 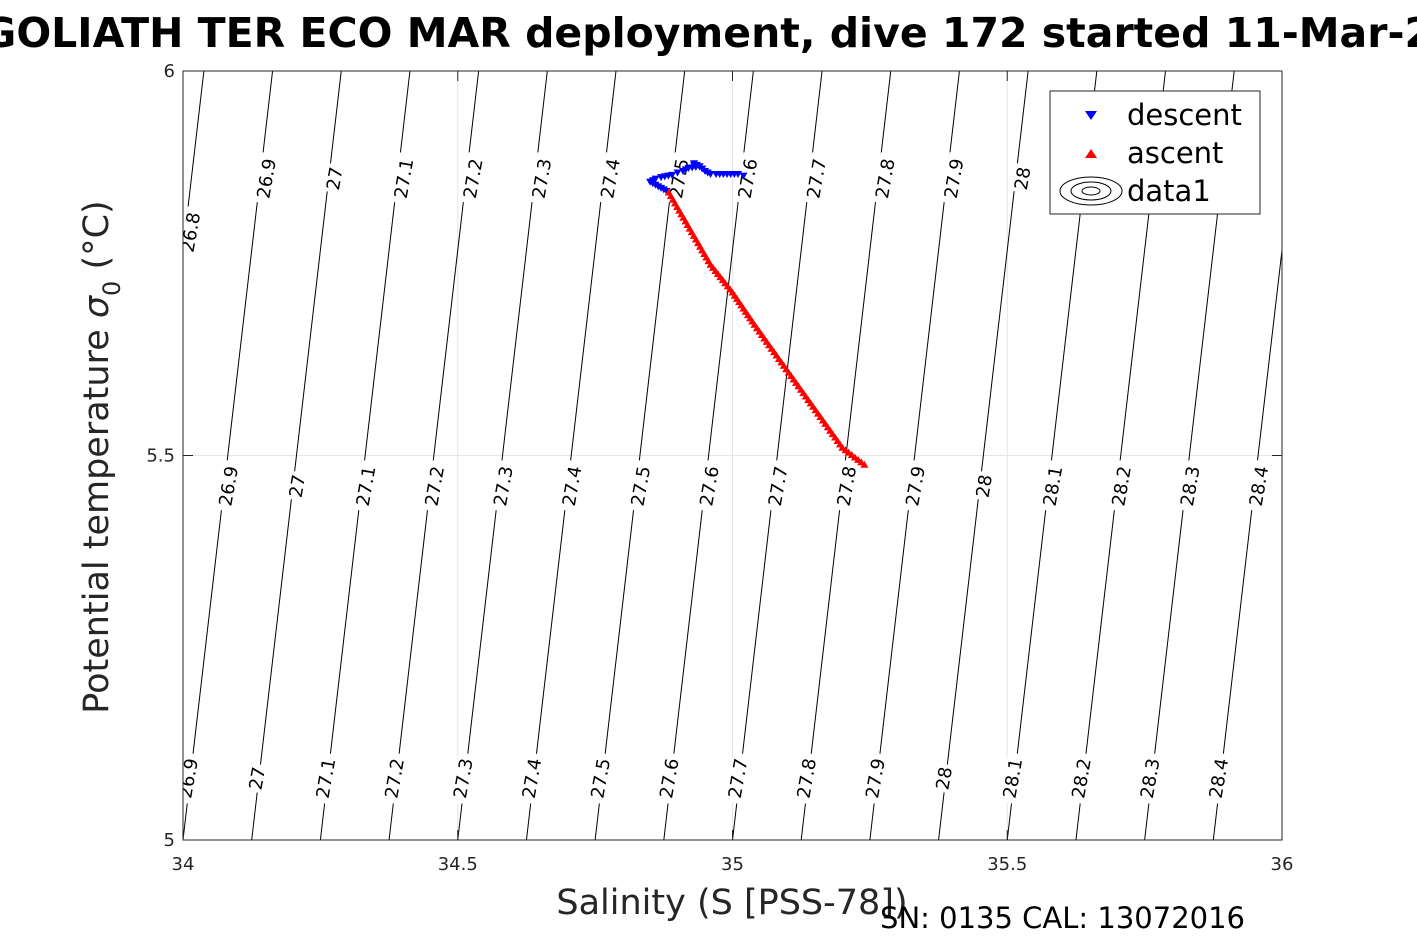 What do you see at coordinates (1184, 115) in the screenshot?
I see `legend-descent-label: descent` at bounding box center [1184, 115].